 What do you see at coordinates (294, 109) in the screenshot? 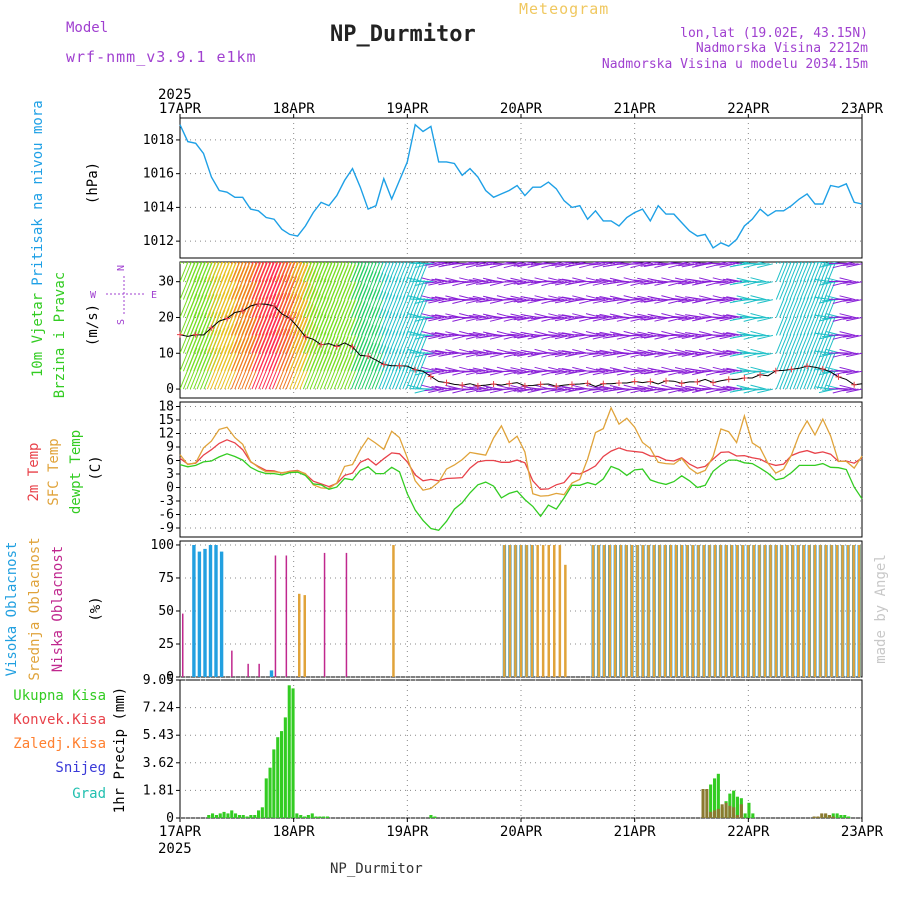
I see `top-time-tick-label: 18APR` at bounding box center [294, 109].